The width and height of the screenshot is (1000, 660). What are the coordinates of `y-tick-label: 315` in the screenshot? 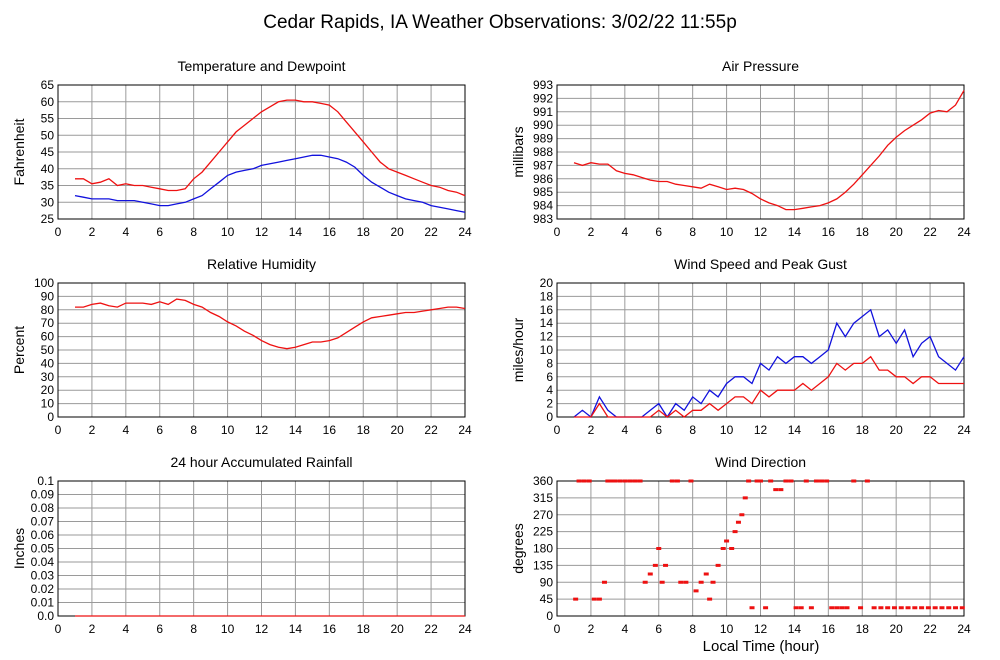 It's located at (543, 498).